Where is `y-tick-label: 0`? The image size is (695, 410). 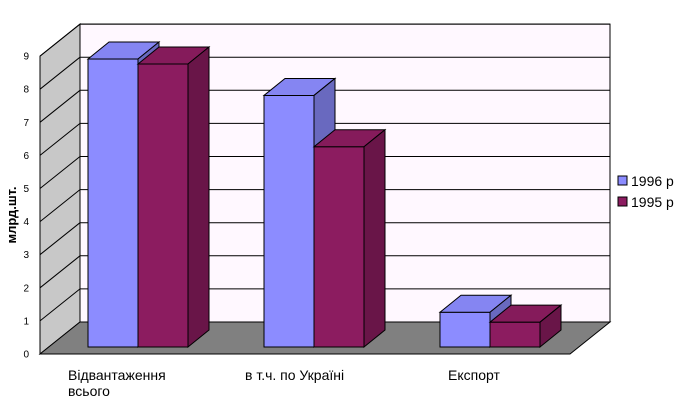 y-tick-label: 0 is located at coordinates (26, 355).